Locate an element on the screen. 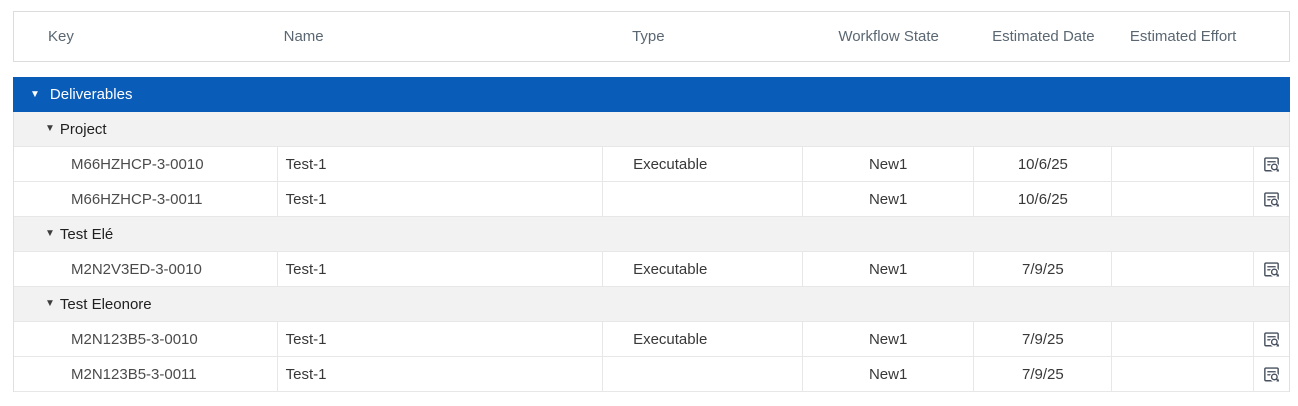 The height and width of the screenshot is (406, 1298). cell-key: M66HZHCP-3-0011 is located at coordinates (146, 199).